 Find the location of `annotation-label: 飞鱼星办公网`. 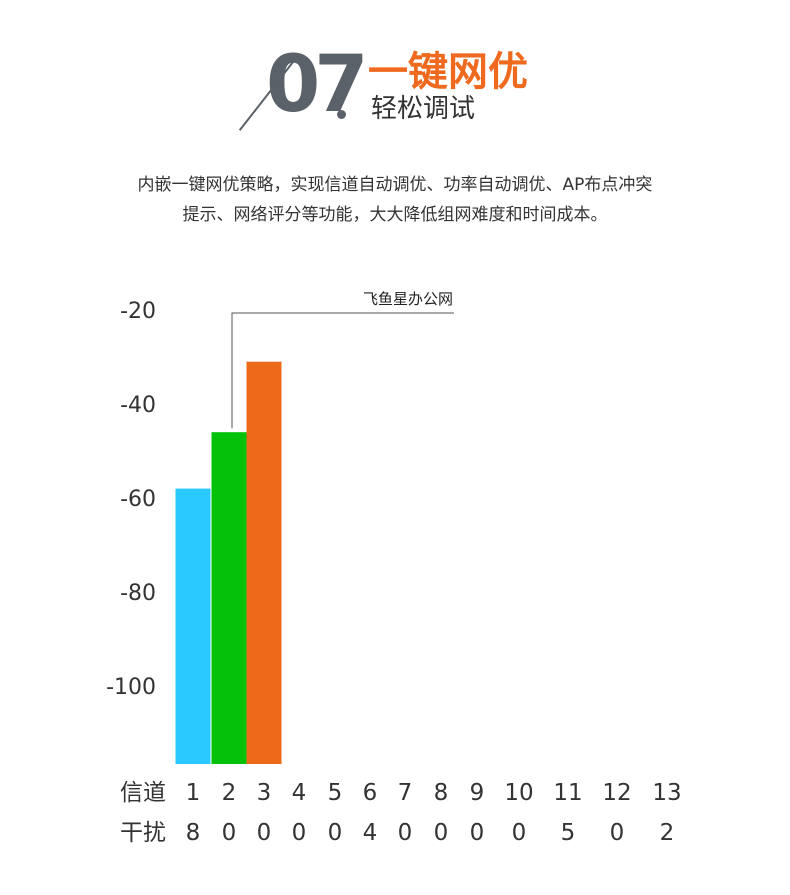

annotation-label: 飞鱼星办公网 is located at coordinates (408, 299).